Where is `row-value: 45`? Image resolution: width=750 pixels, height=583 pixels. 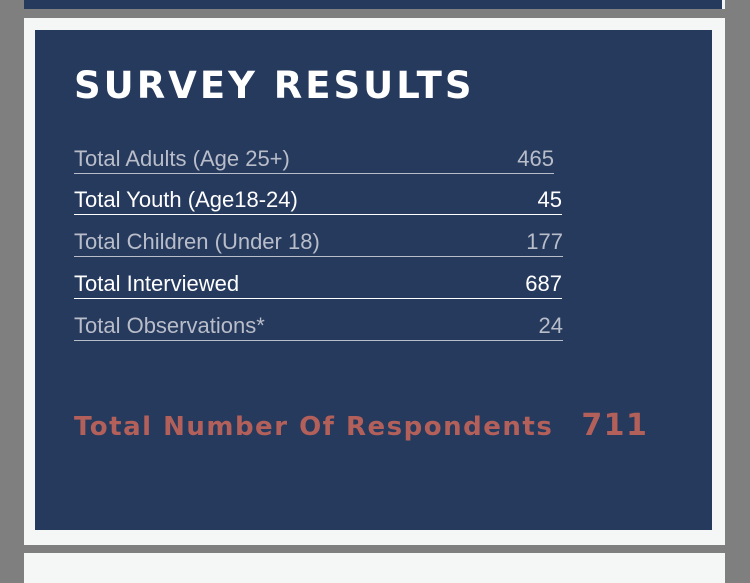 row-value: 45 is located at coordinates (549, 199).